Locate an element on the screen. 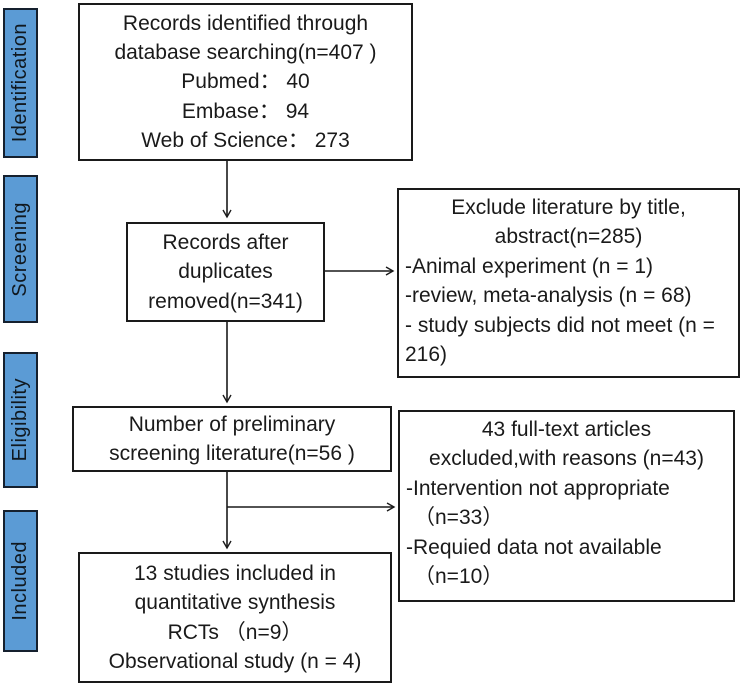 The height and width of the screenshot is (686, 744). included-studies-observational: Observational study (n = 4) is located at coordinates (235, 661).